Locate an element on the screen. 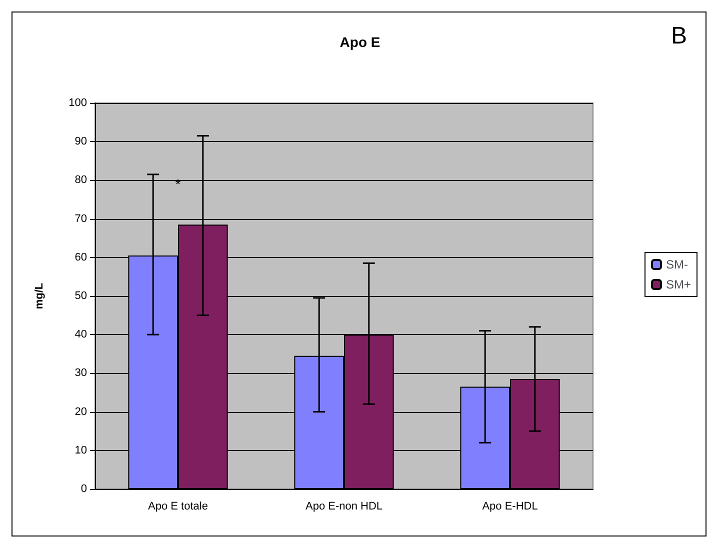  y-tick-label: 50 is located at coordinates (80, 296).